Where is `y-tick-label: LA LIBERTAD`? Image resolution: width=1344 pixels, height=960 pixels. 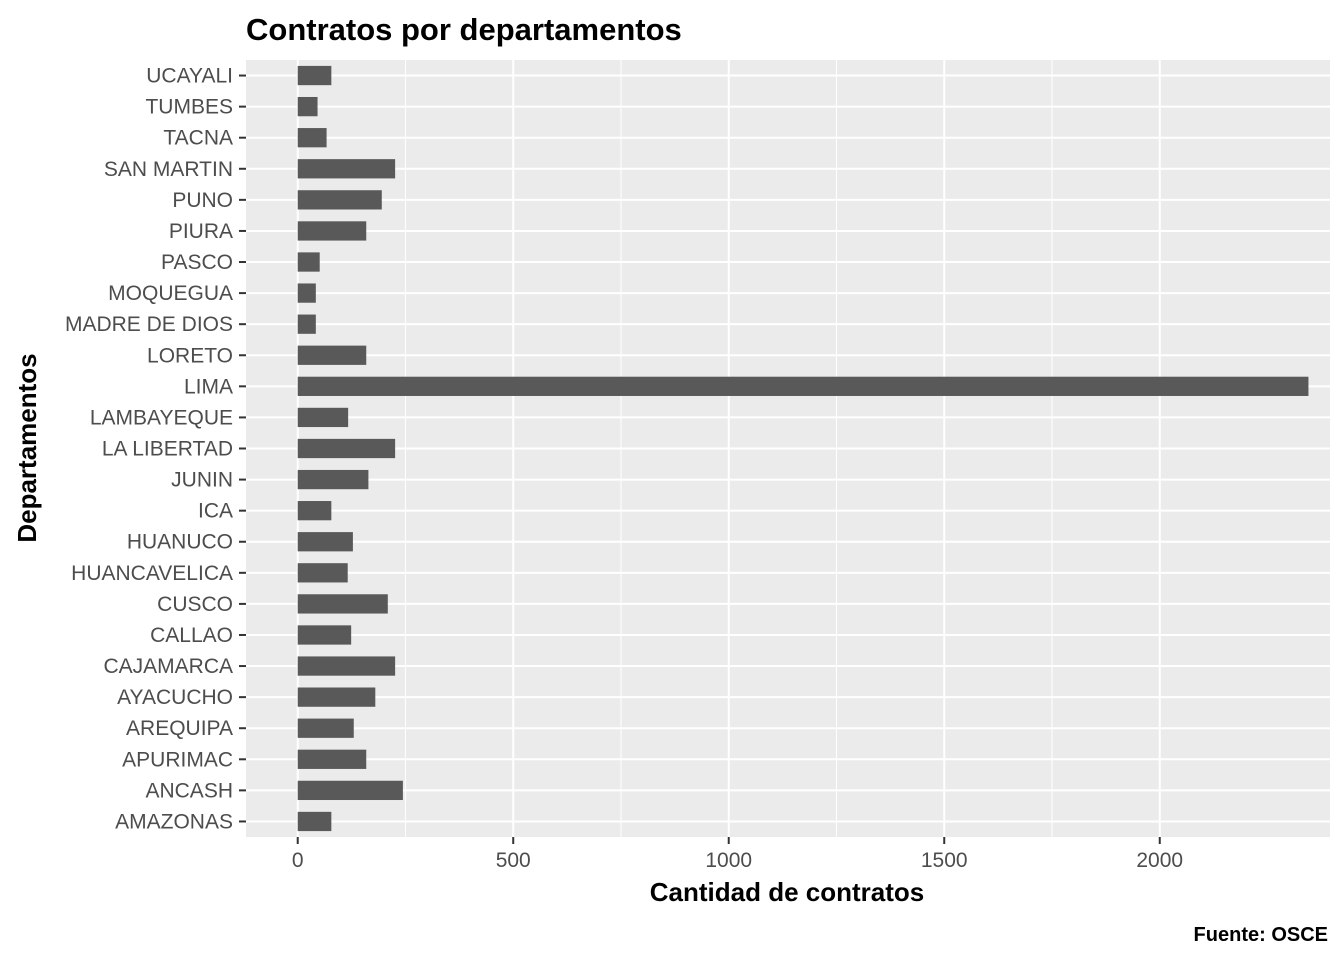
y-tick-label: LA LIBERTAD is located at coordinates (167, 449).